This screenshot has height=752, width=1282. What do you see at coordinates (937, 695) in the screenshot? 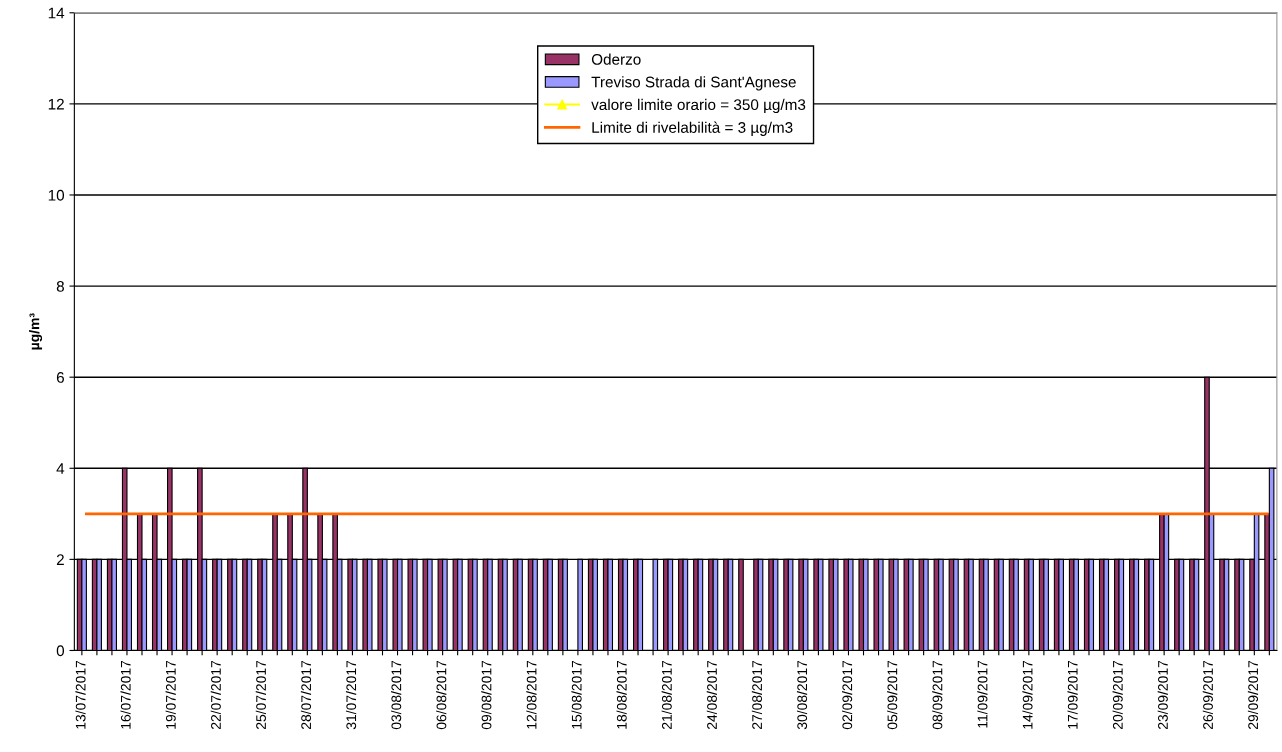
I see `x-tick-label: 08/09/2017` at bounding box center [937, 695].